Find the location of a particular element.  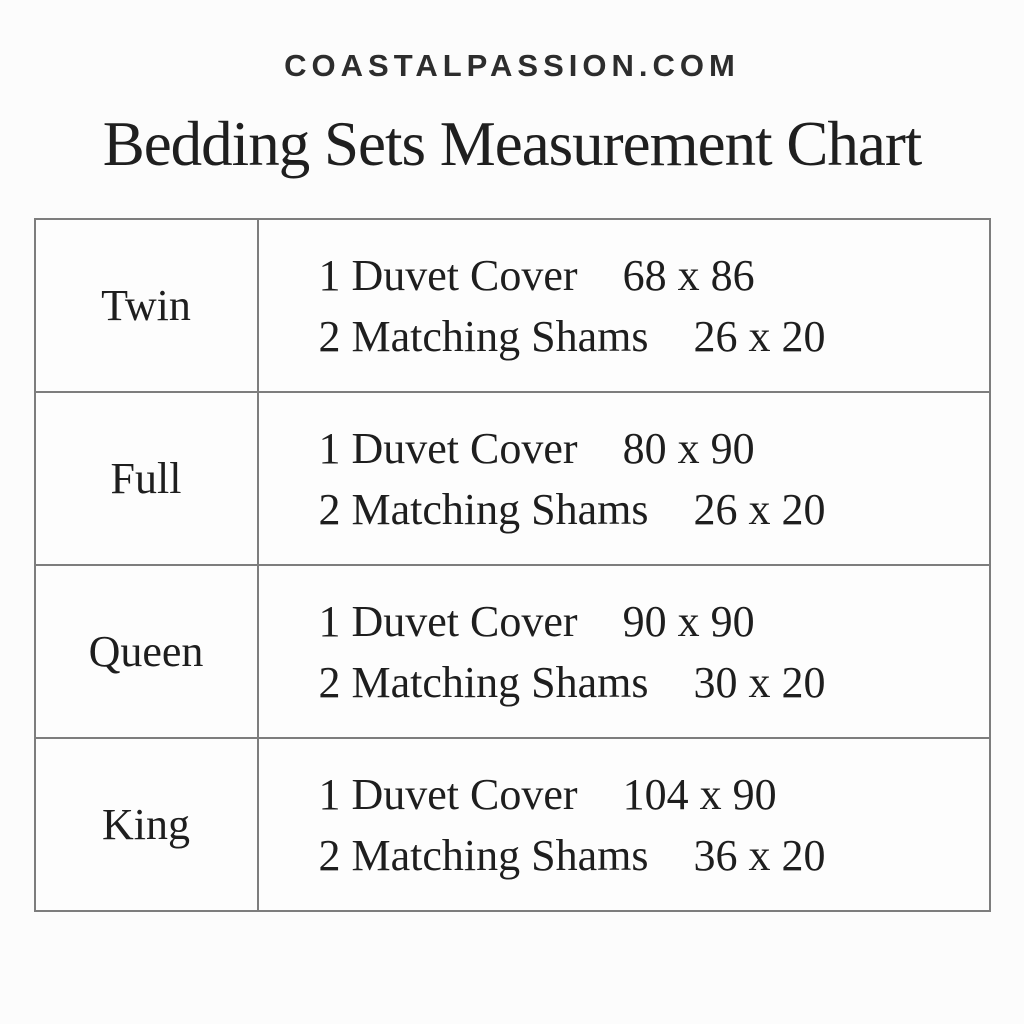

item-dimensions: 104 x 90 is located at coordinates (699, 794).